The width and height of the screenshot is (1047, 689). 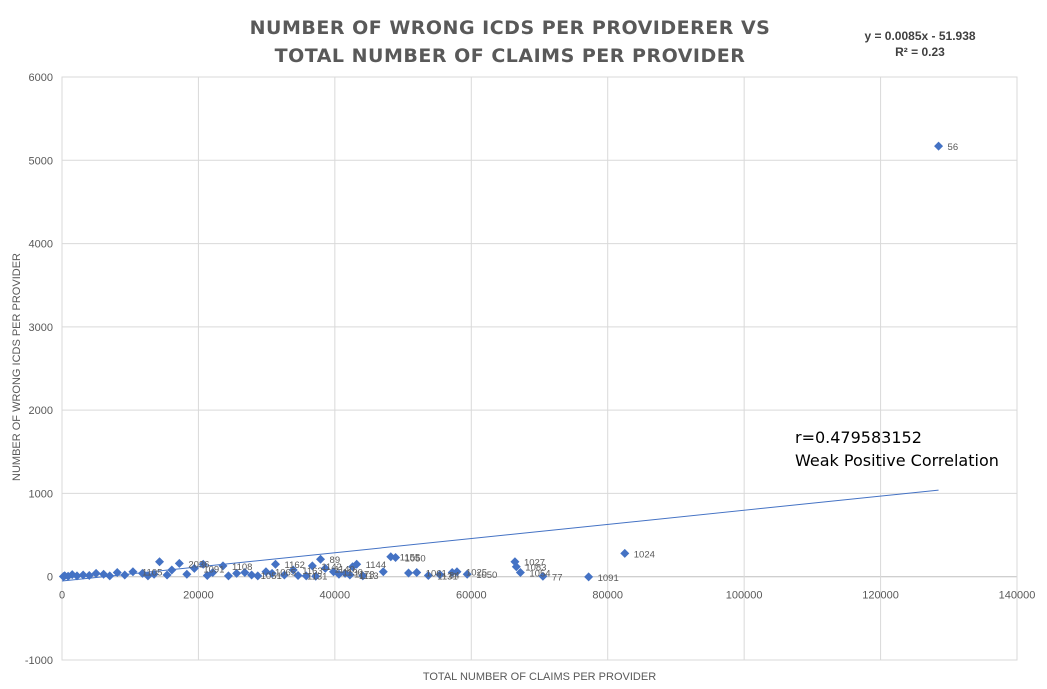 I want to click on correlation-description: Weak Positive Correlation, so click(x=897, y=460).